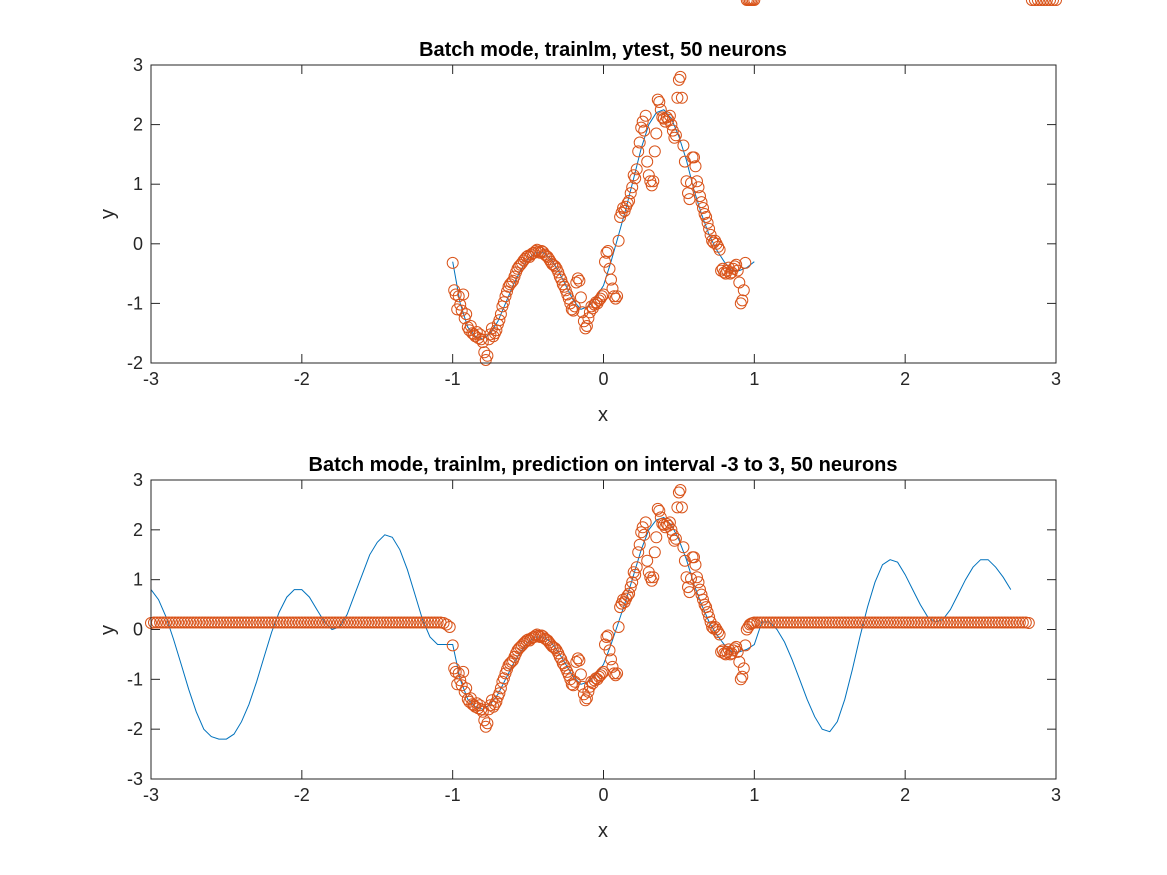  What do you see at coordinates (302, 379) in the screenshot?
I see `x-tick-label: -2` at bounding box center [302, 379].